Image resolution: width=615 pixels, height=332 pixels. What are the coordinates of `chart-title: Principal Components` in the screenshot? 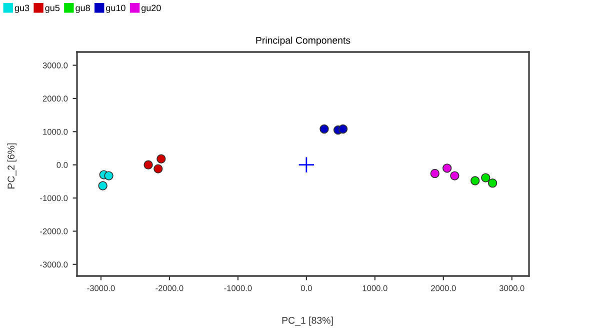 It's located at (303, 41).